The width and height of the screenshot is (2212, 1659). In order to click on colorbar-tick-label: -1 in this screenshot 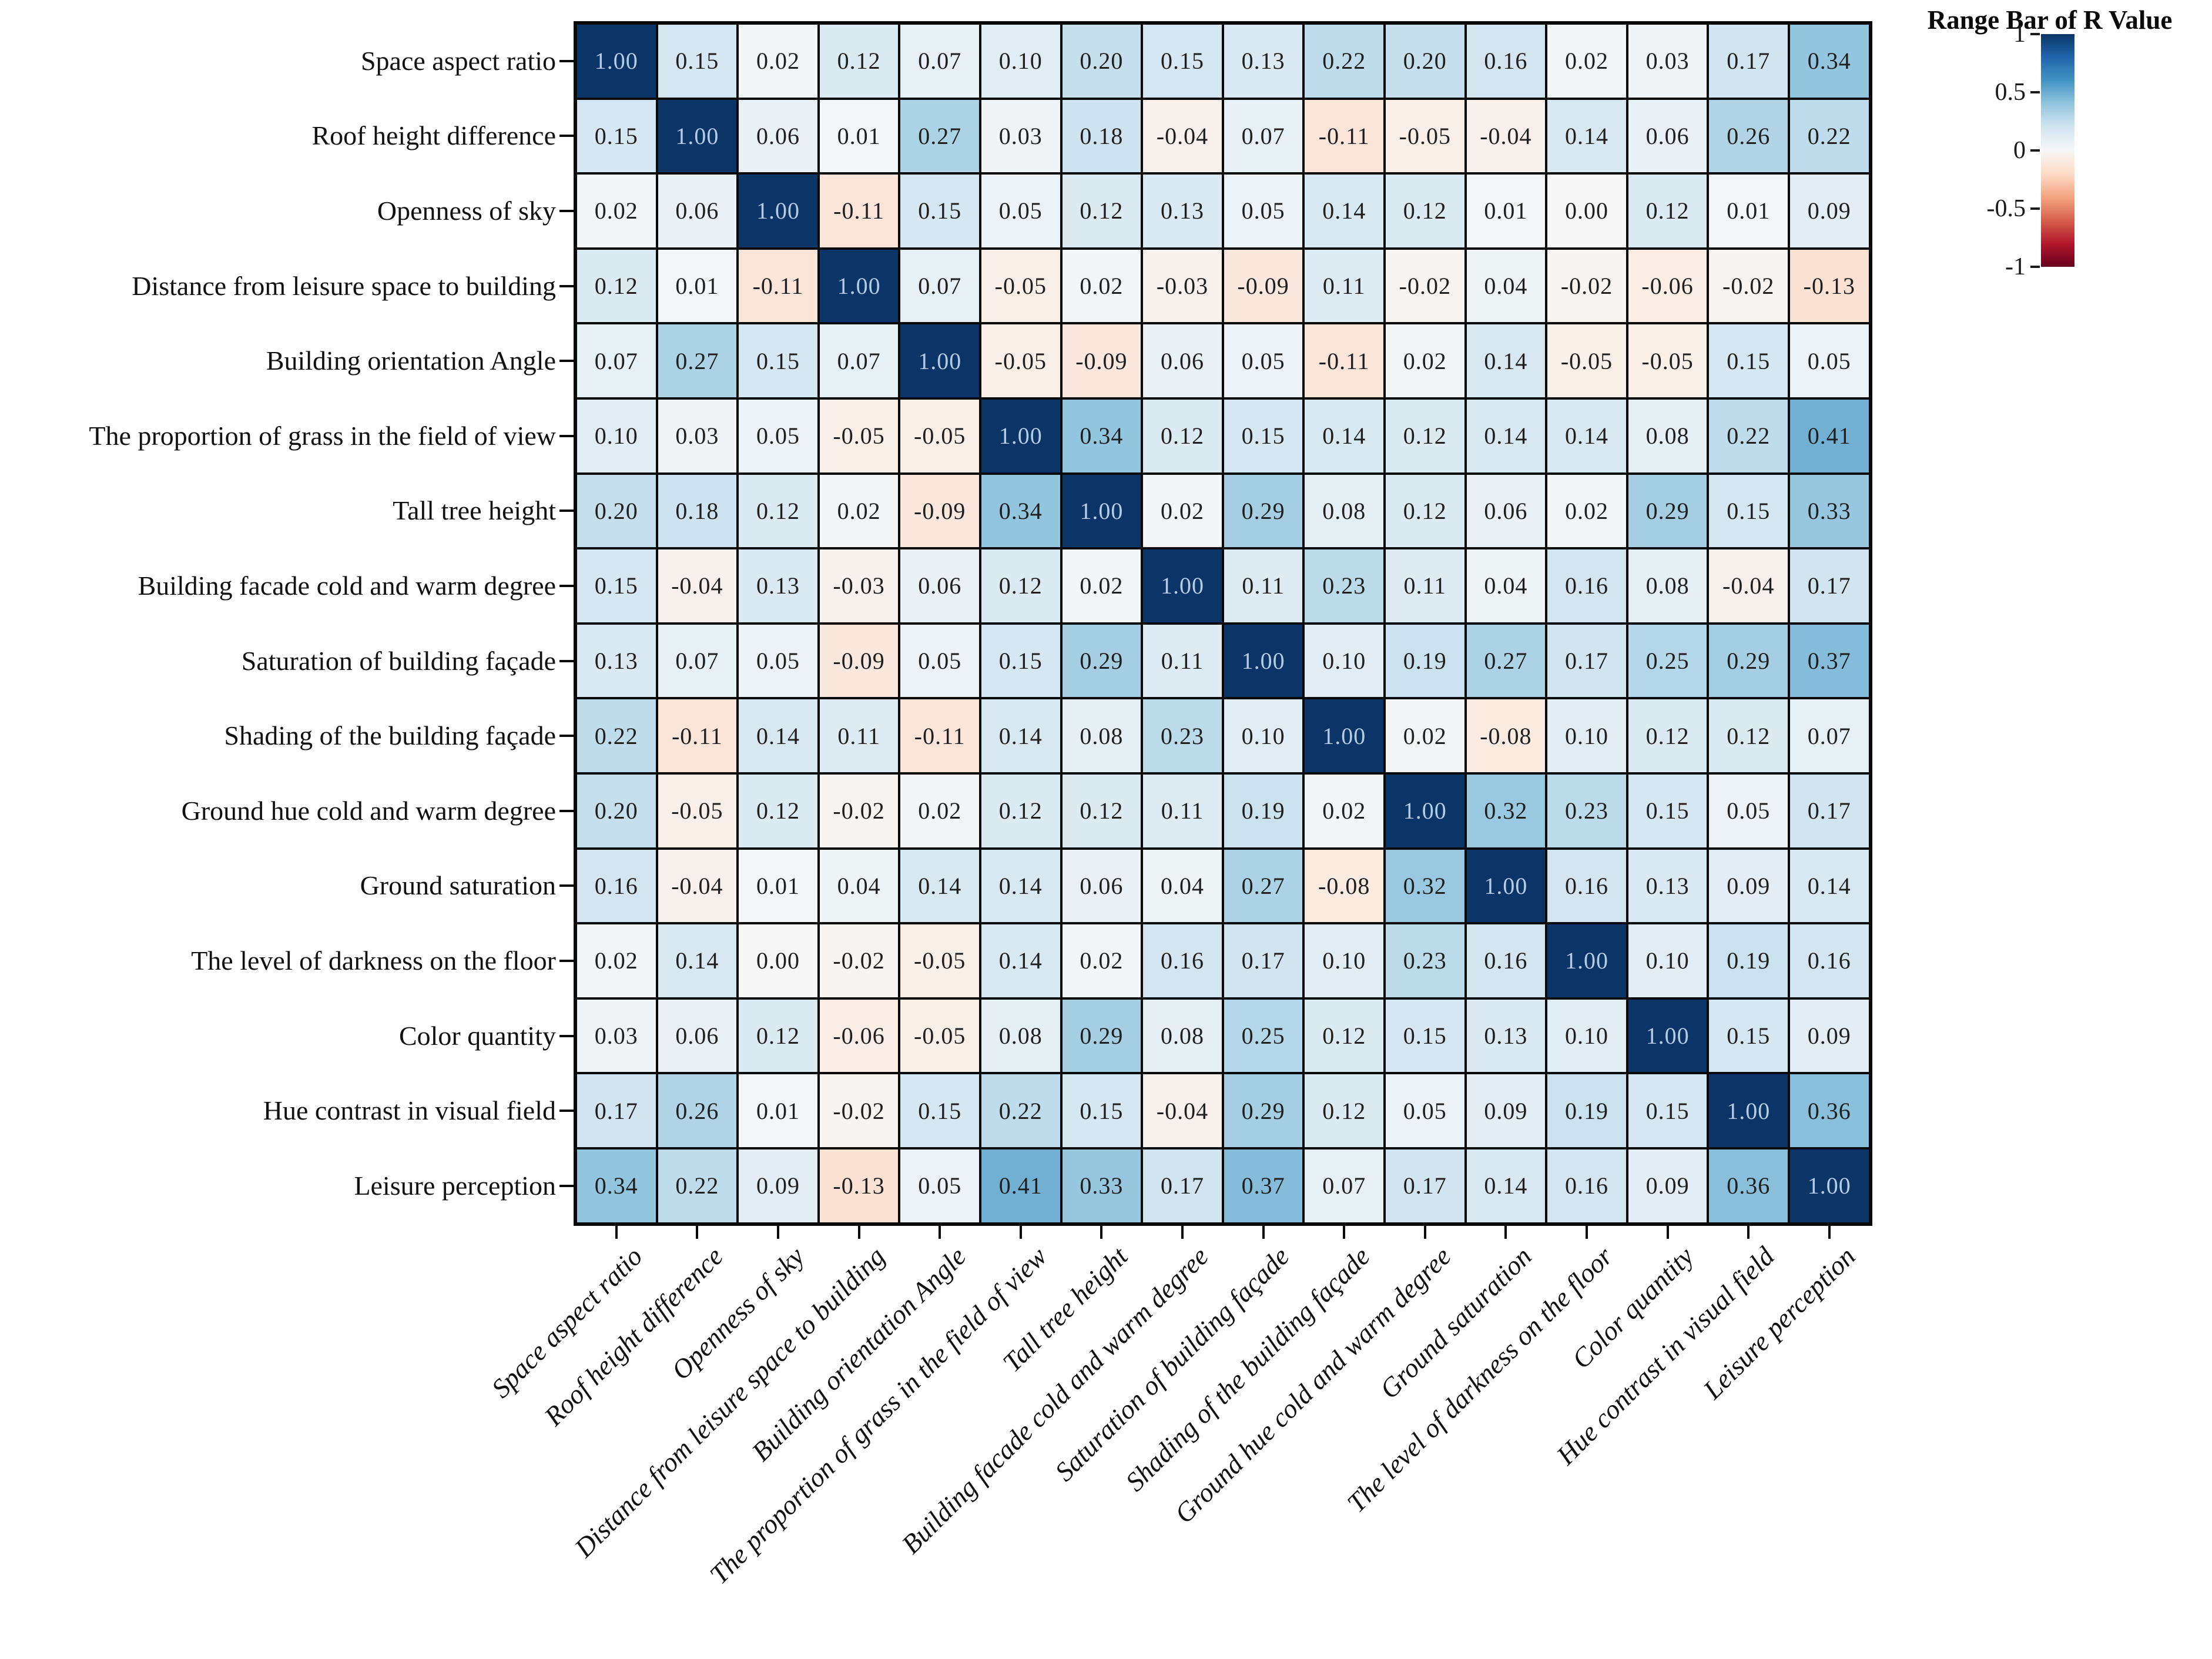, I will do `click(2015, 266)`.